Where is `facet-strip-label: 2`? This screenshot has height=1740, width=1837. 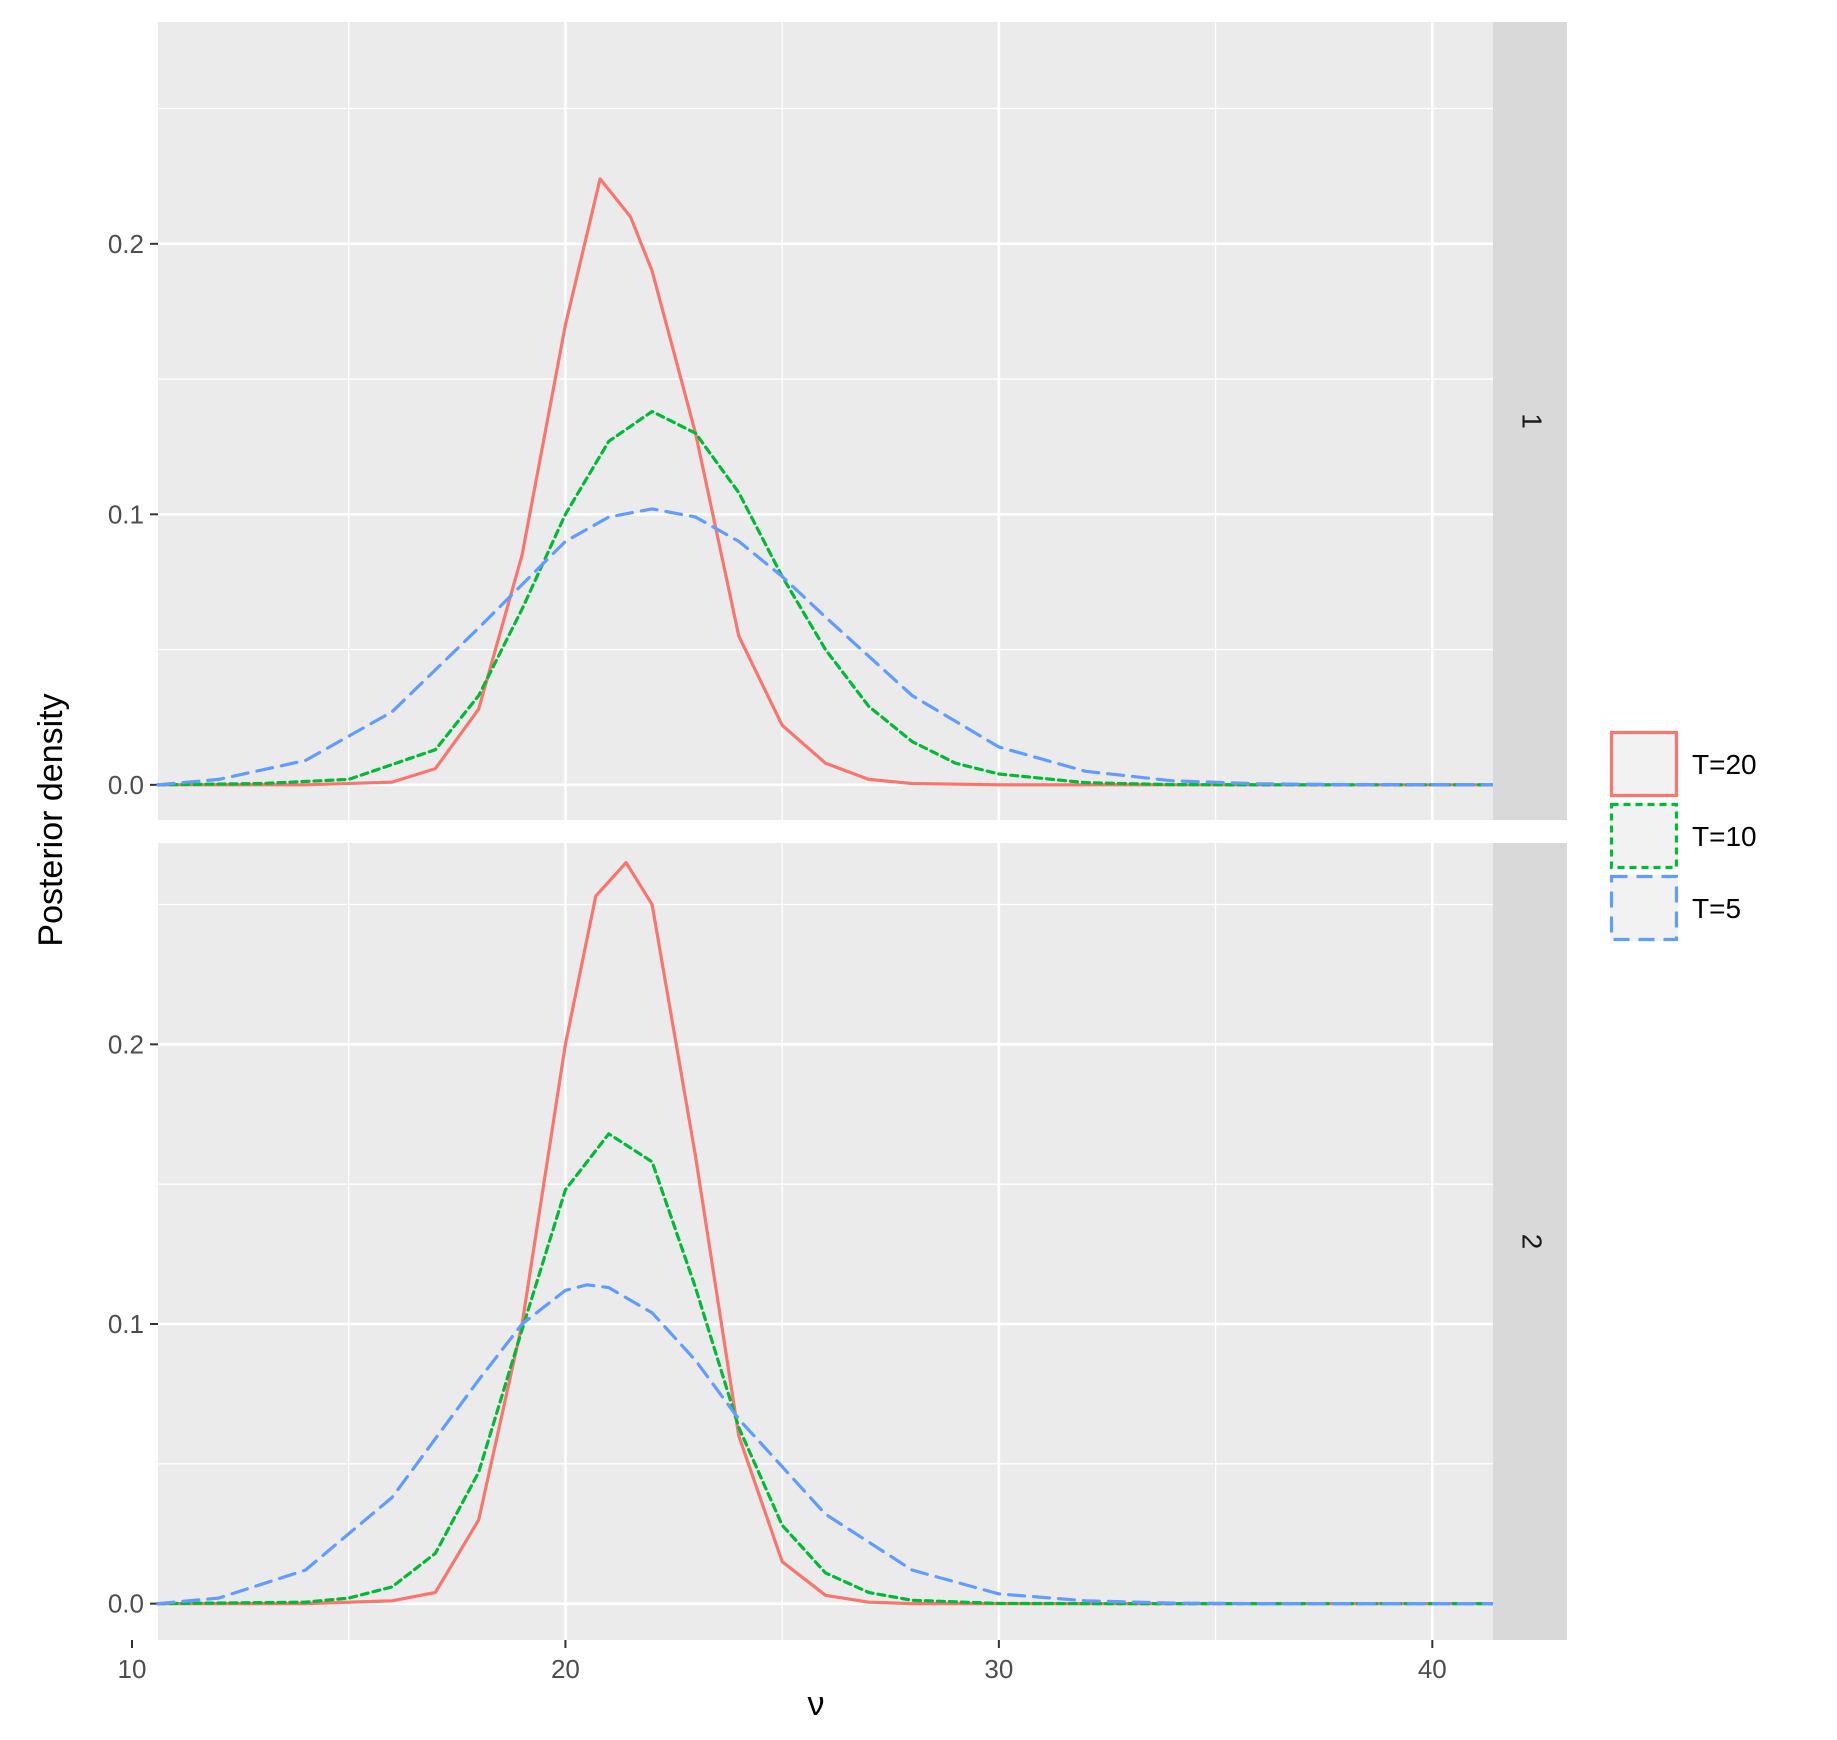
facet-strip-label: 2 is located at coordinates (1532, 1242).